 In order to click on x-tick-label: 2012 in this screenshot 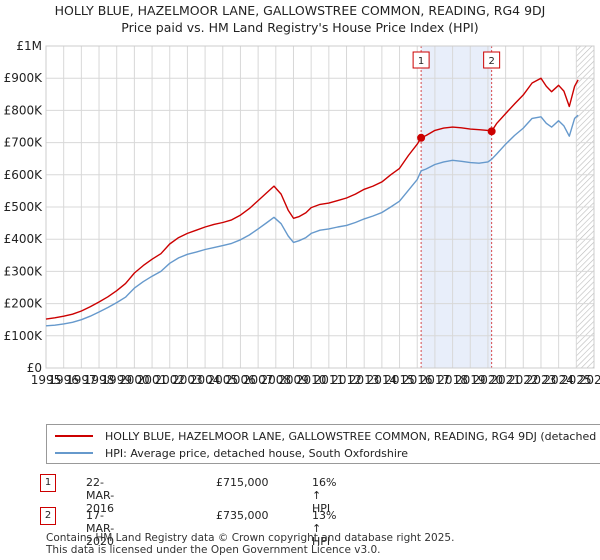, I will do `click(346, 380)`.